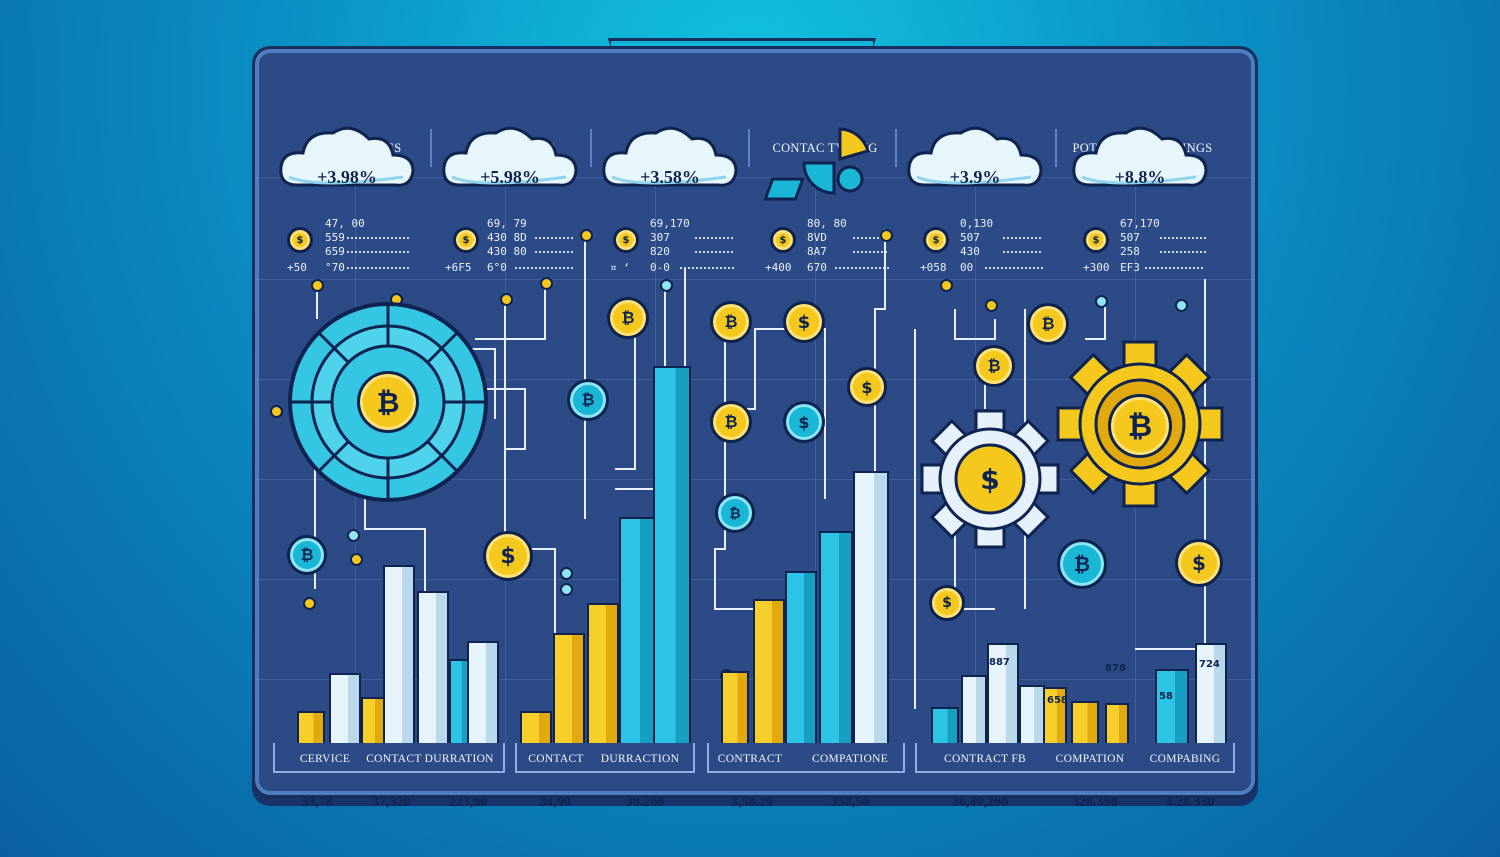 This screenshot has height=857, width=1500. What do you see at coordinates (1095, 802) in the screenshot?
I see `footer-value: 328.390` at bounding box center [1095, 802].